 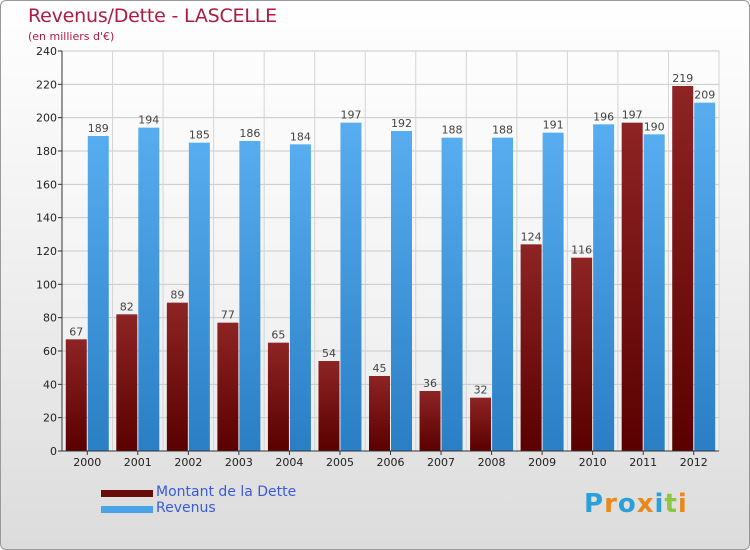 I want to click on data-label: 192, so click(x=401, y=123).